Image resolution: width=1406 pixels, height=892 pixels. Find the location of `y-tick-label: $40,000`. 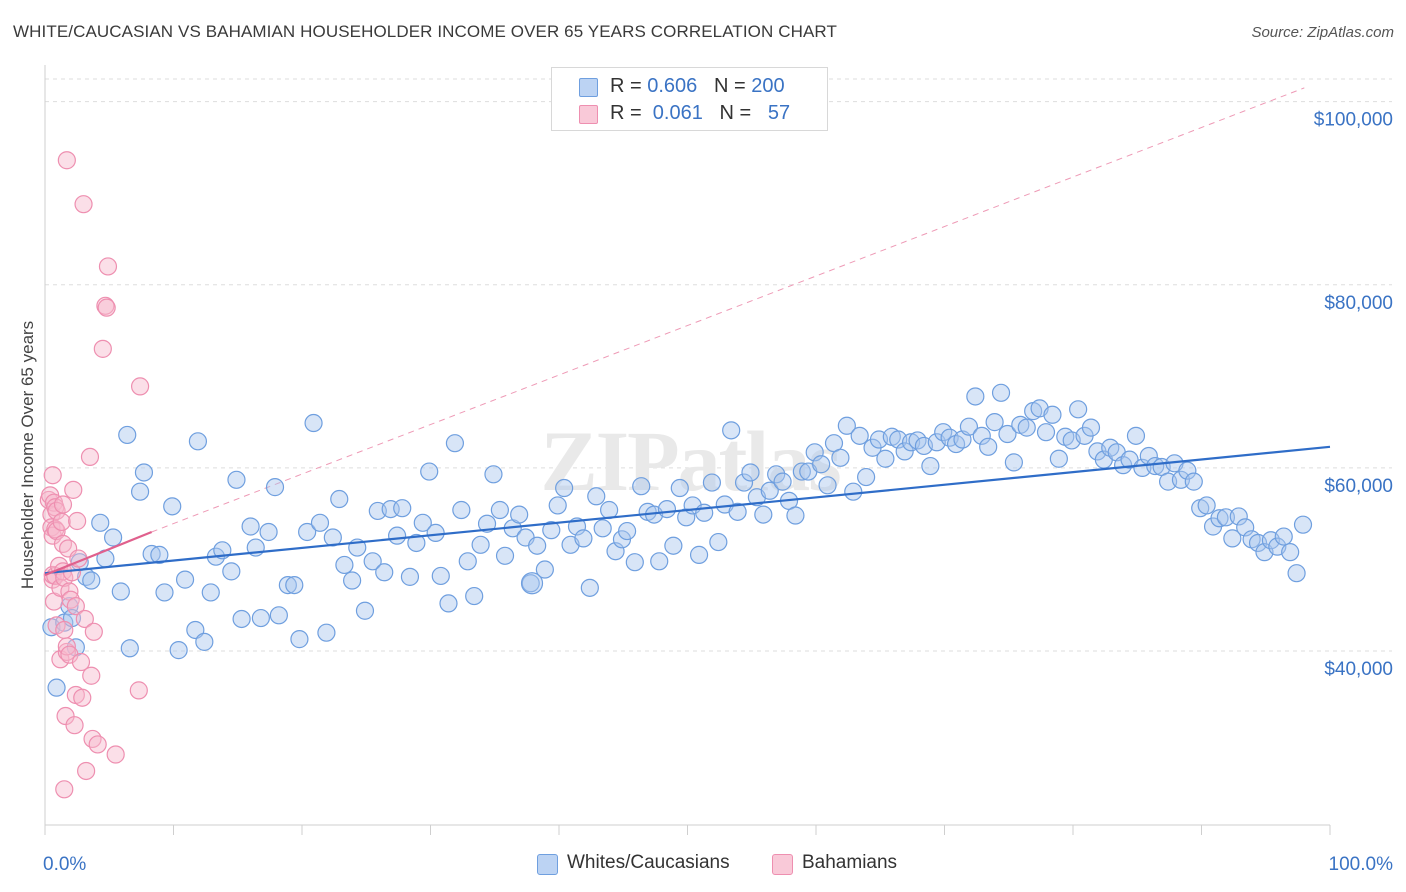

y-tick-label: $40,000 is located at coordinates (1358, 669).